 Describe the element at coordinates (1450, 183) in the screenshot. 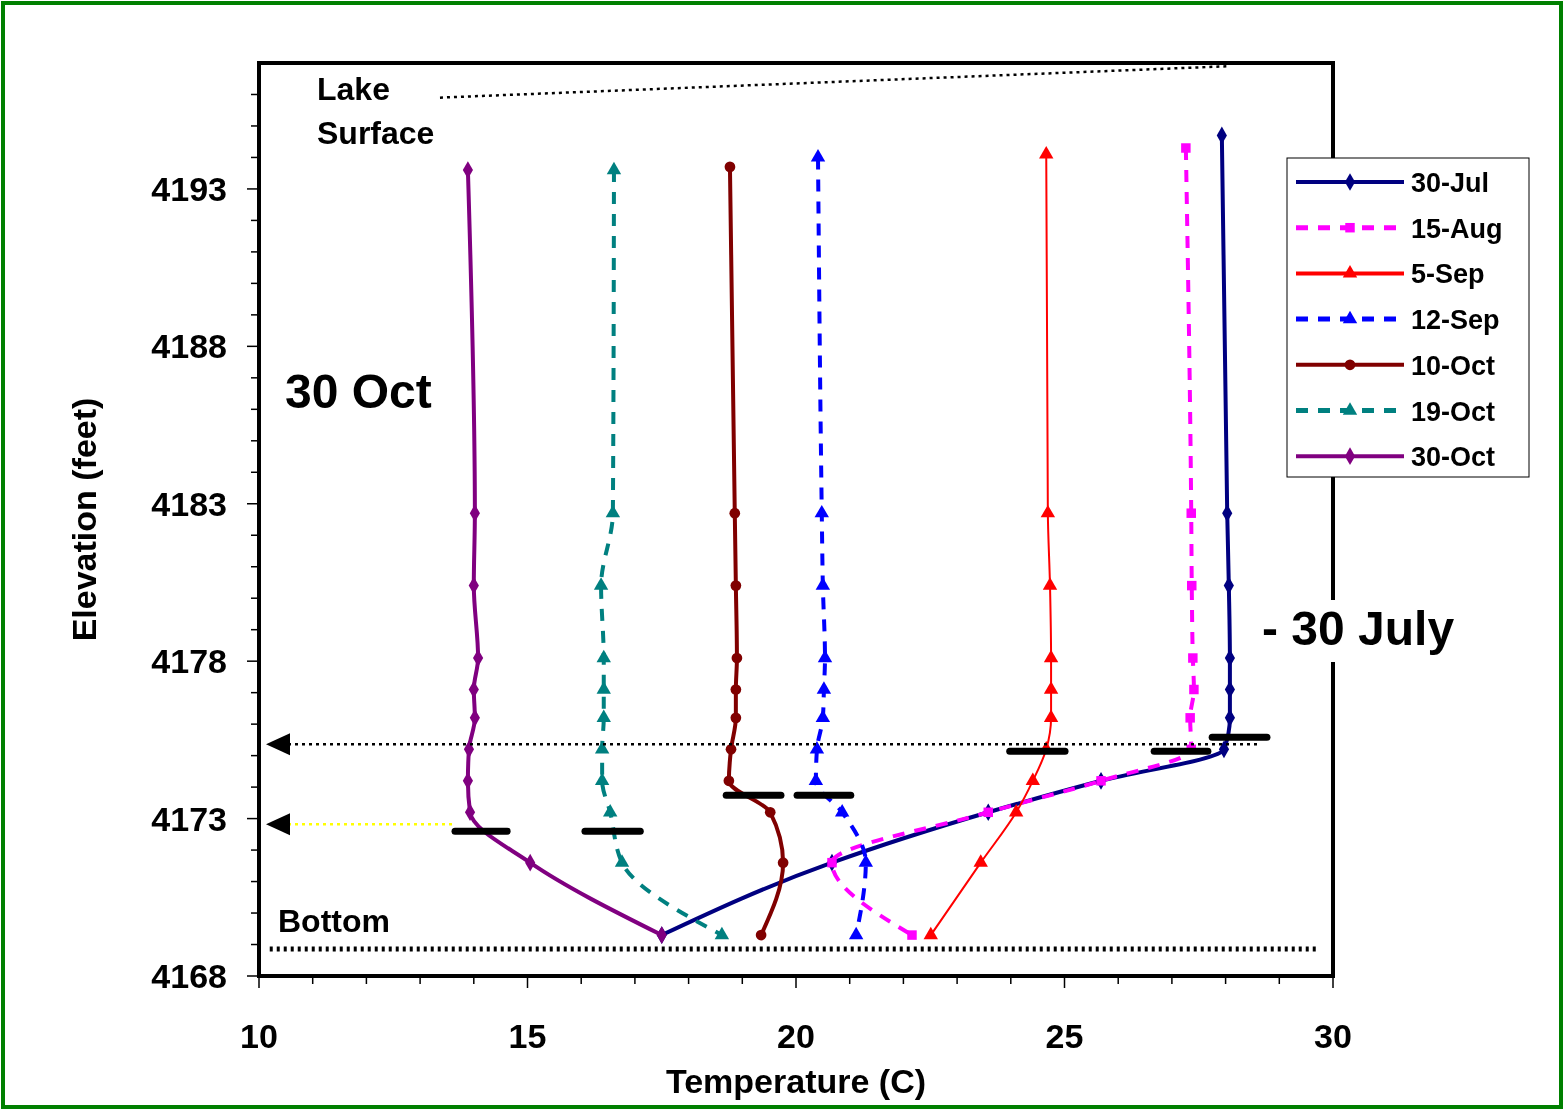

I see `legend-label: 30-Jul` at that location.